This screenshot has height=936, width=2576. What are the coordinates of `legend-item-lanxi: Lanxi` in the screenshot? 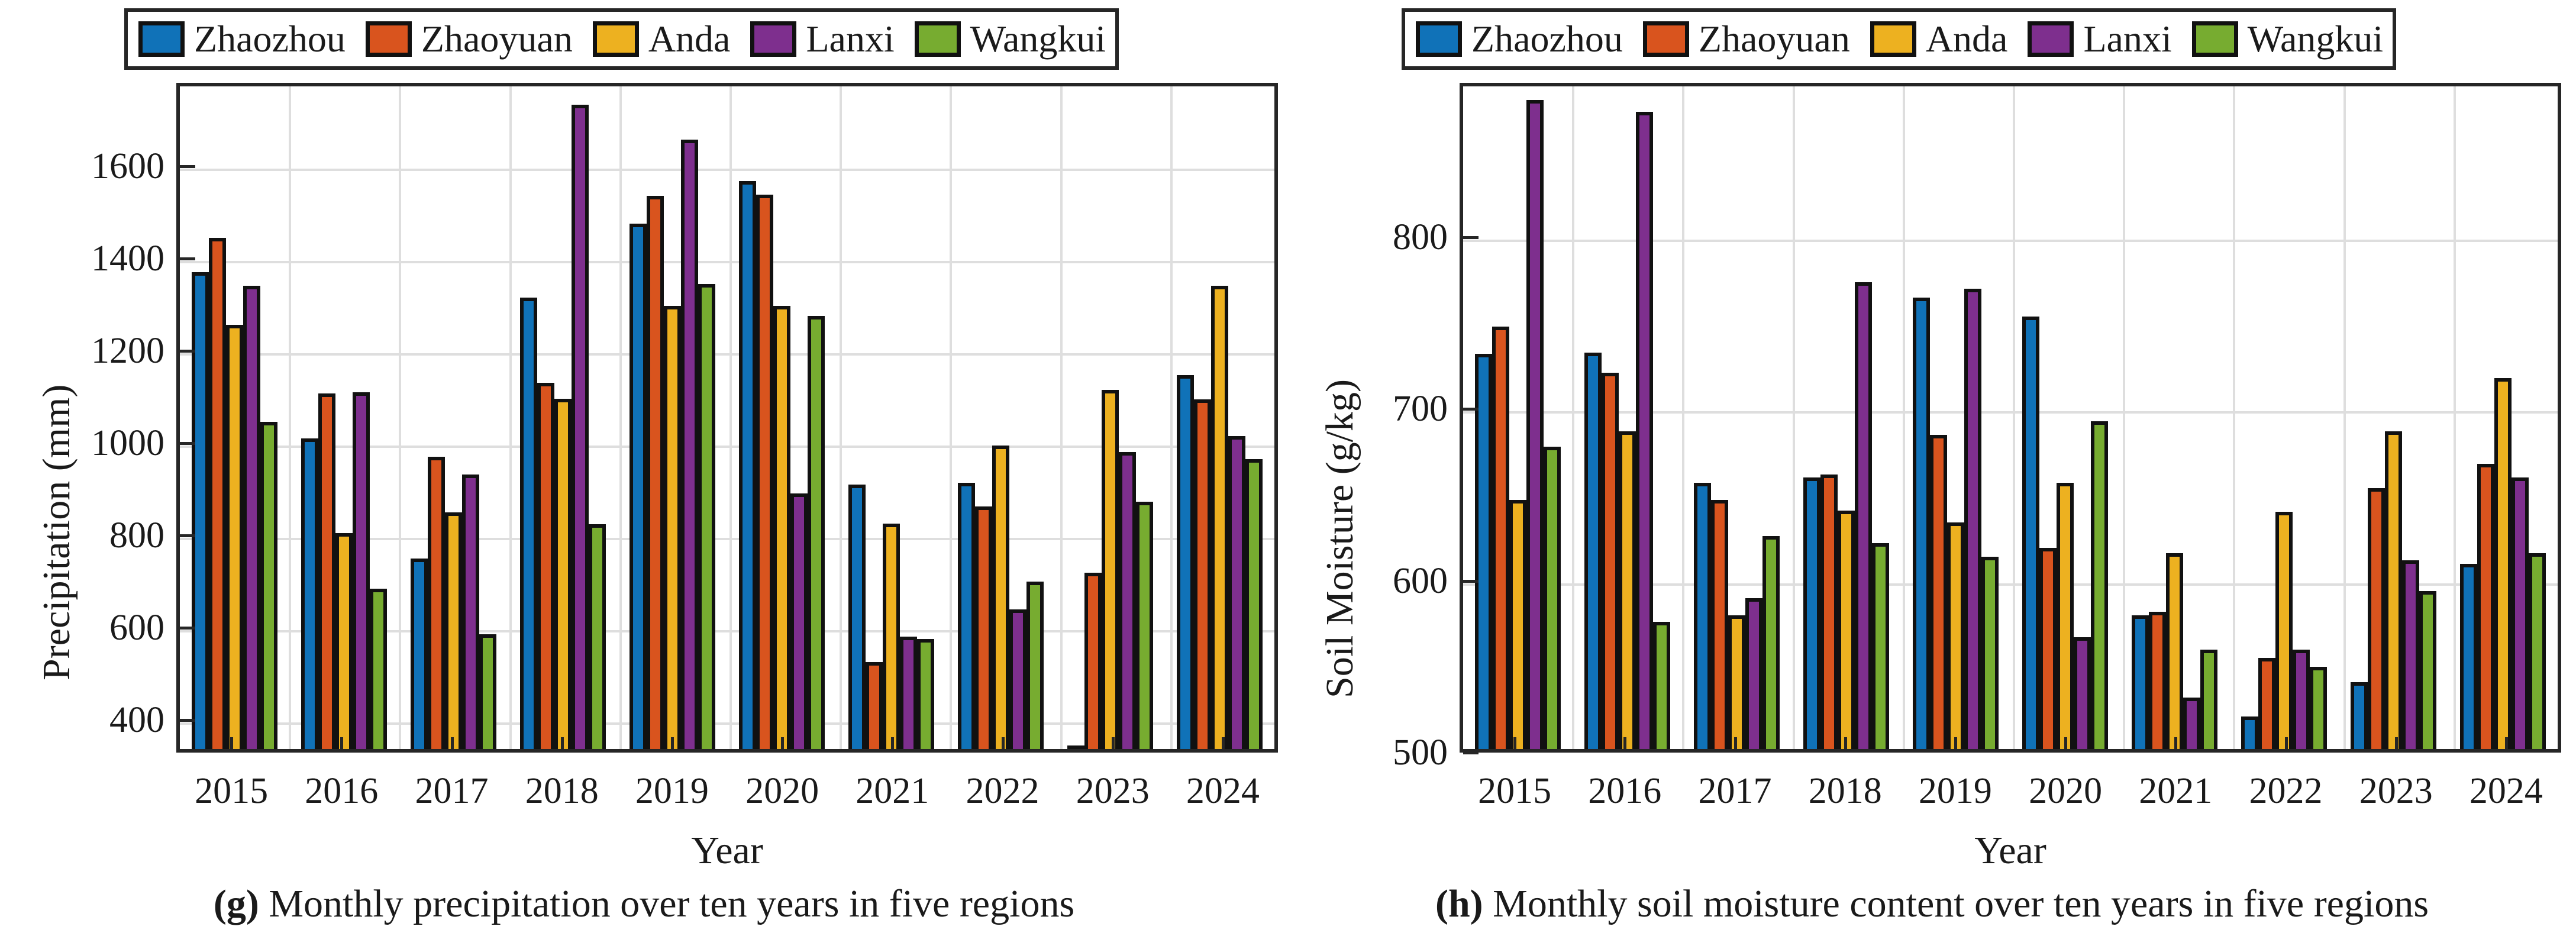 It's located at (832, 39).